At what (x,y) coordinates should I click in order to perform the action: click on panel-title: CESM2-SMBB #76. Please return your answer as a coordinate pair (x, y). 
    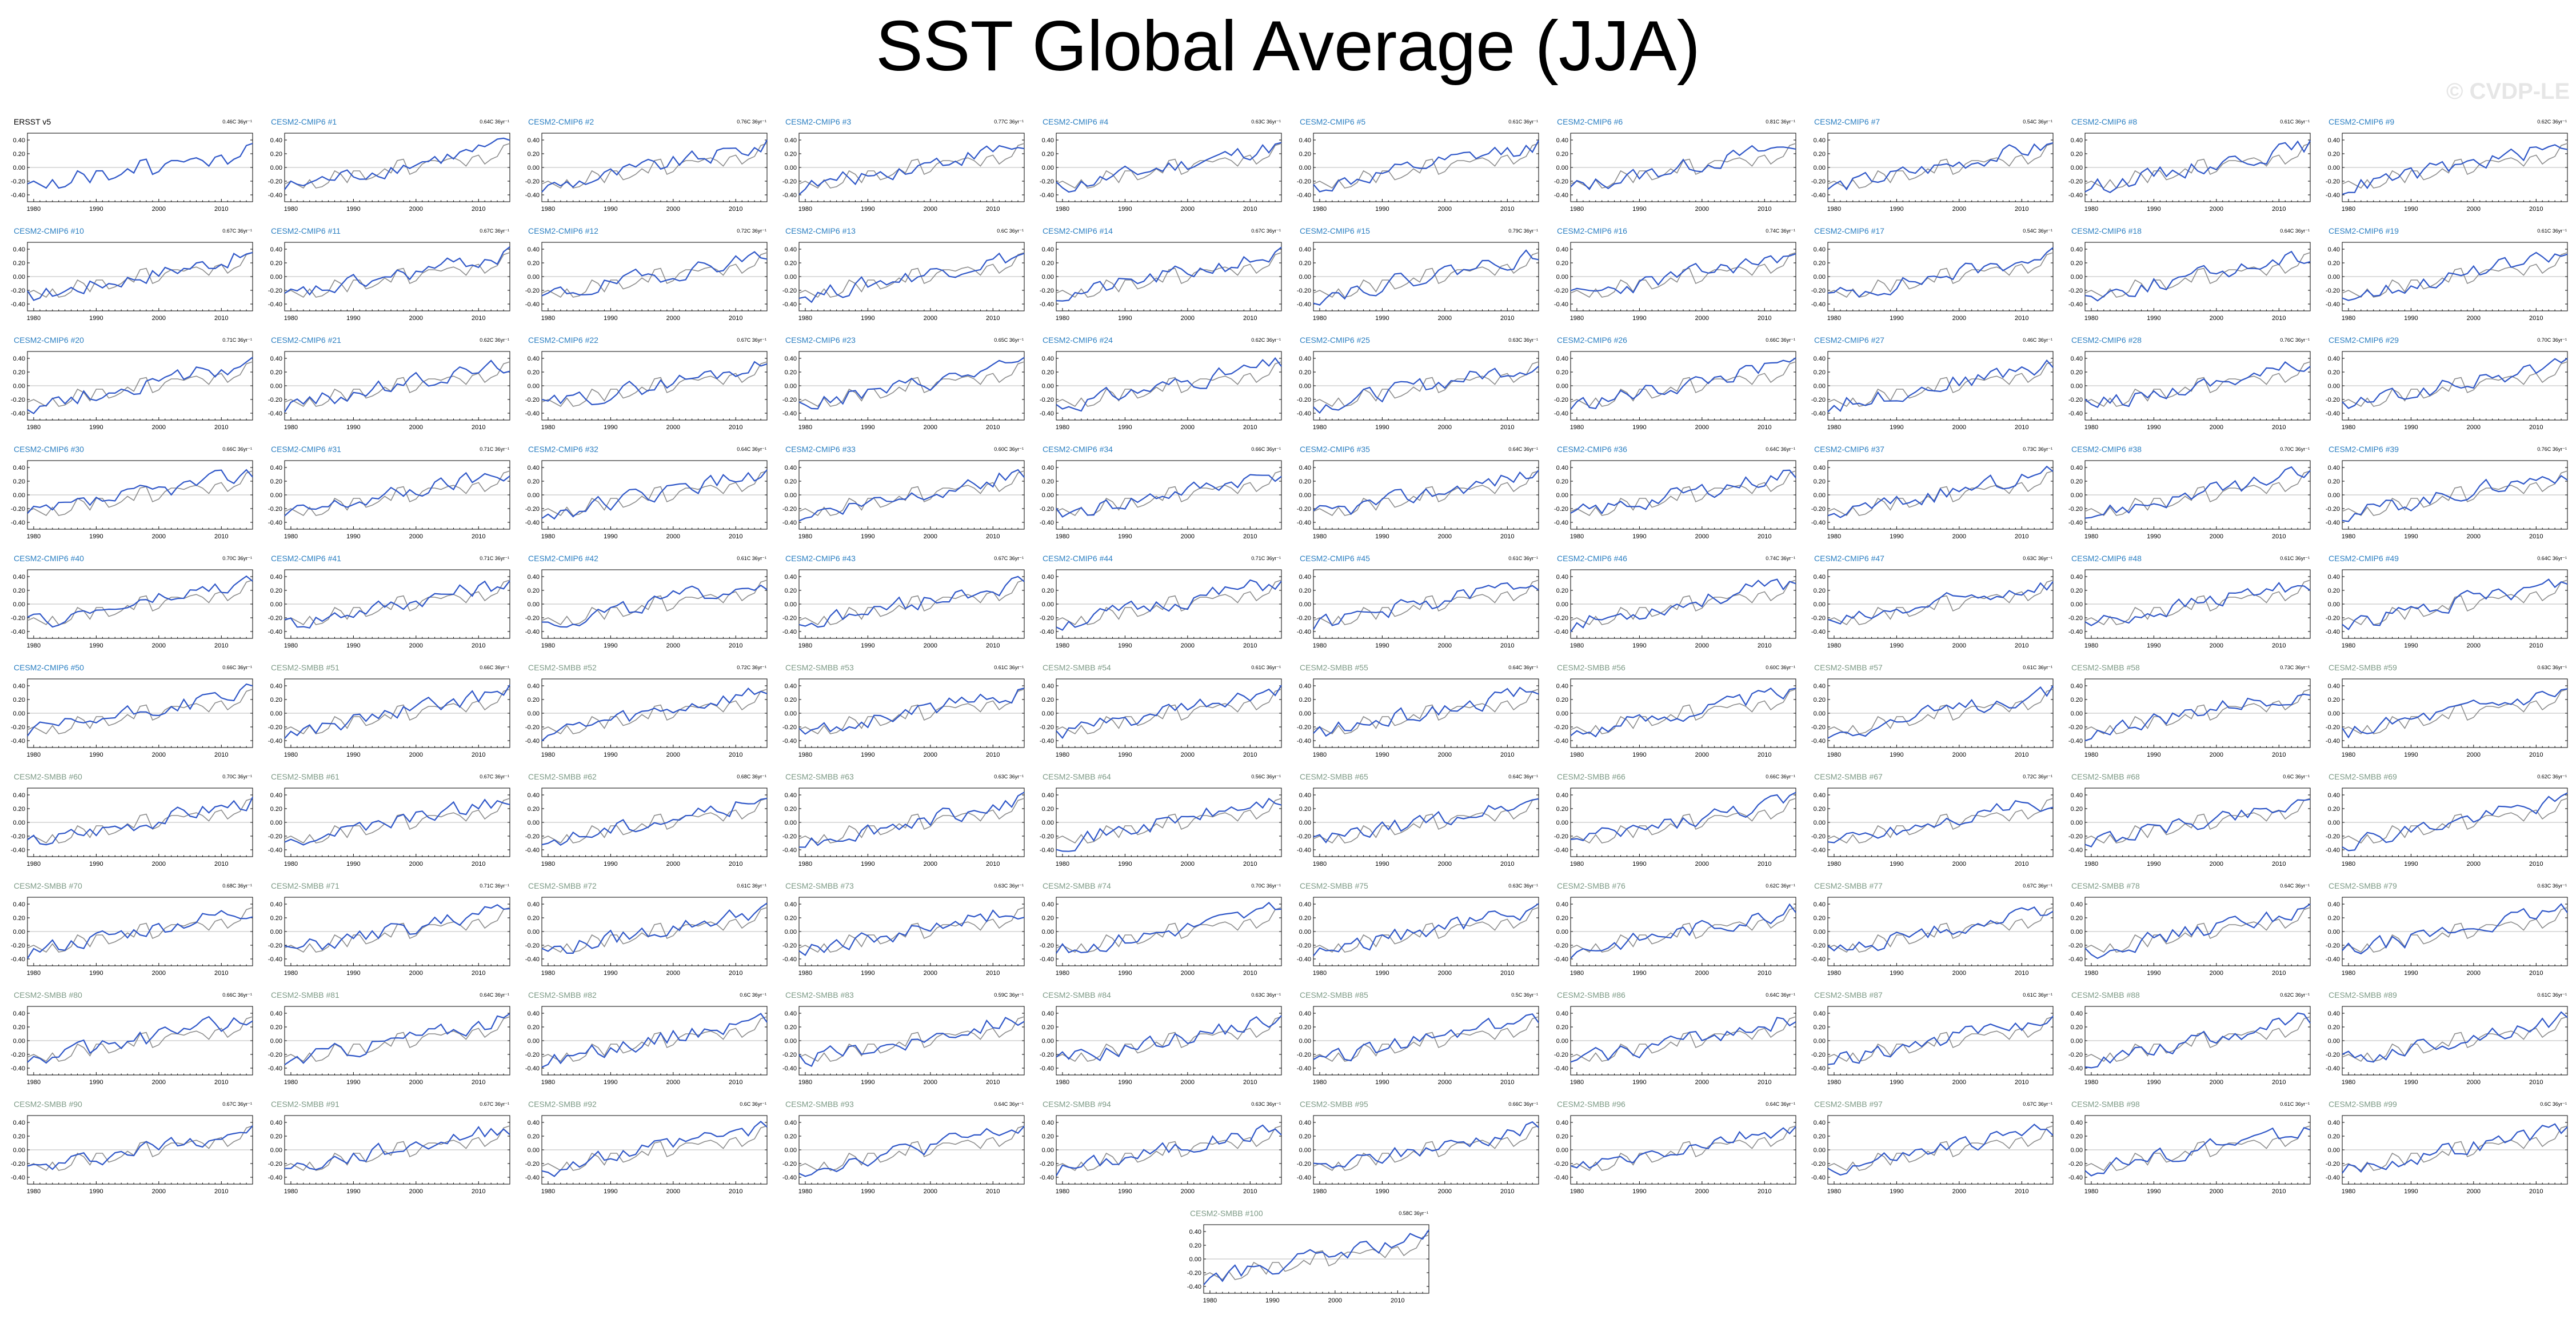
    Looking at the image, I should click on (1591, 885).